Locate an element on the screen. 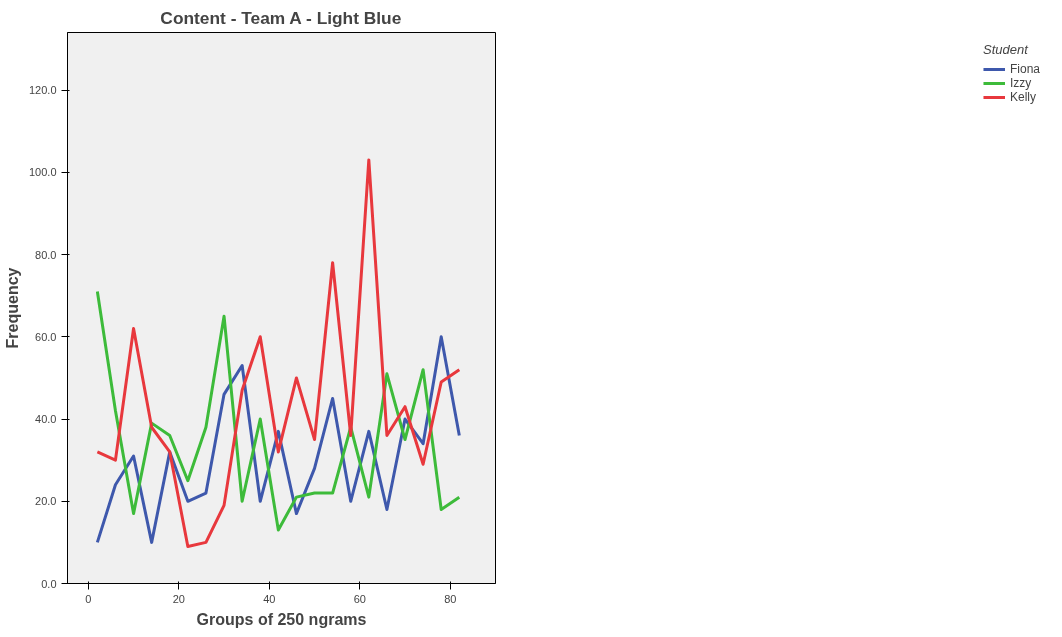 Image resolution: width=1062 pixels, height=637 pixels. y-tick-label: 40.0 is located at coordinates (46, 419).